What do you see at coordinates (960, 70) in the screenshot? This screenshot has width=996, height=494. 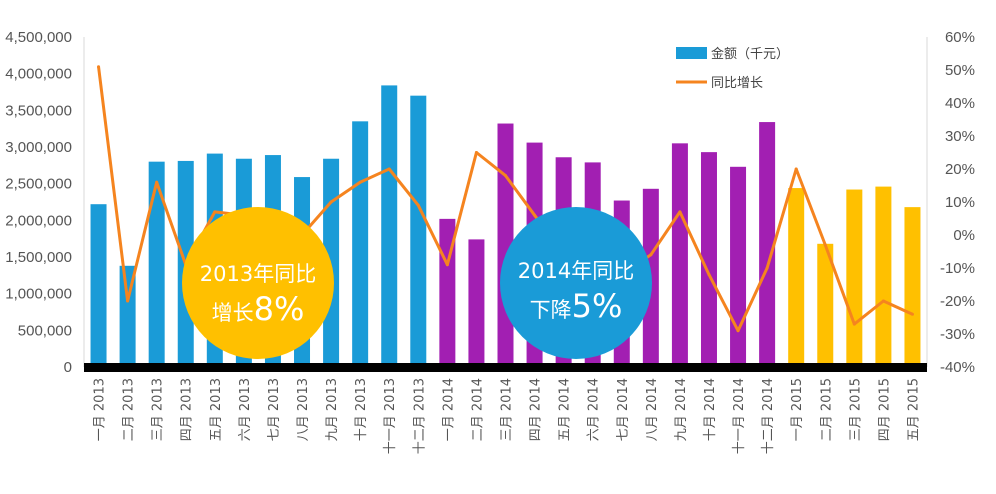 I see `right-tick-label: 50%` at bounding box center [960, 70].